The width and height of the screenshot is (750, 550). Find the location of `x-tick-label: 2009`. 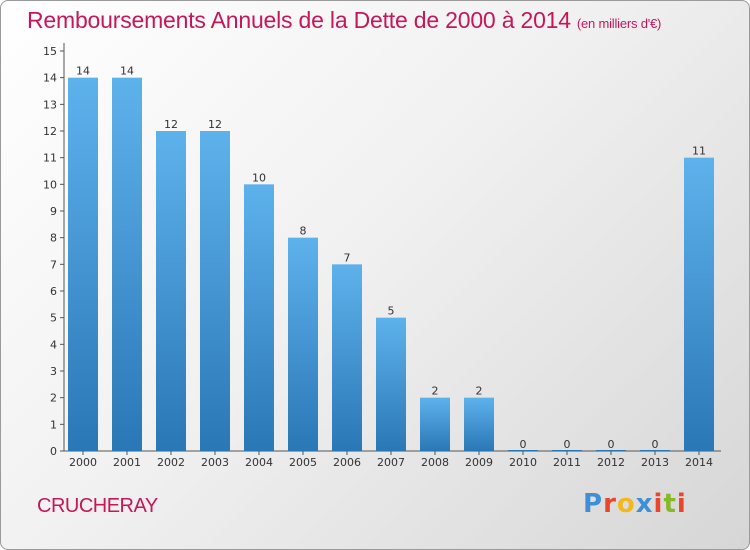

x-tick-label: 2009 is located at coordinates (479, 462).